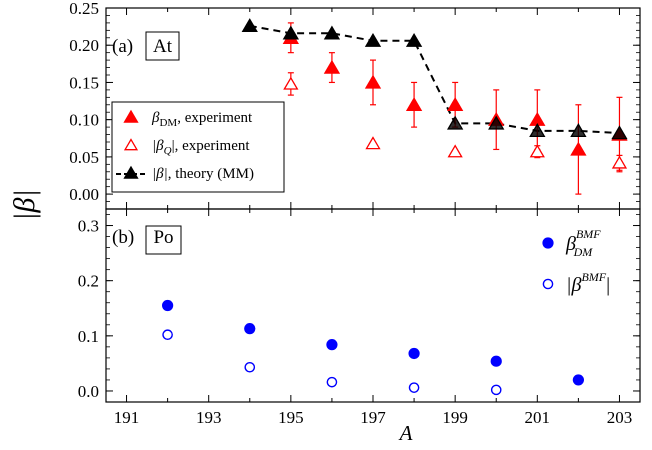  Describe the element at coordinates (131, 172) in the screenshot. I see `legend-marker-theory` at that location.